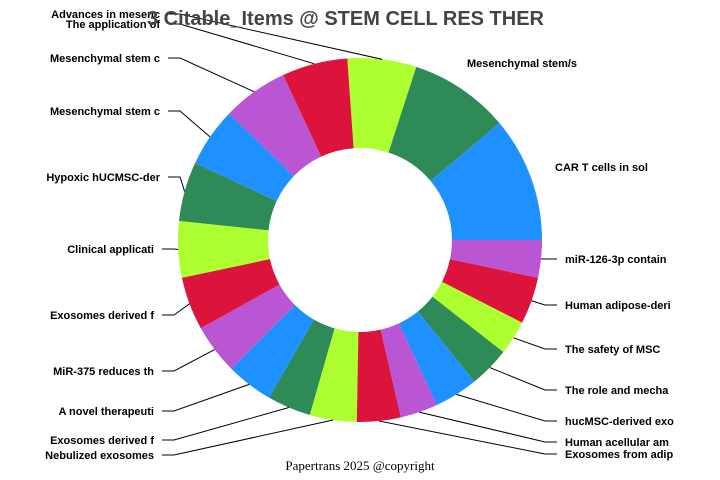 This screenshot has width=720, height=480. What do you see at coordinates (617, 443) in the screenshot?
I see `slice-label-15: Human acellular am` at bounding box center [617, 443].